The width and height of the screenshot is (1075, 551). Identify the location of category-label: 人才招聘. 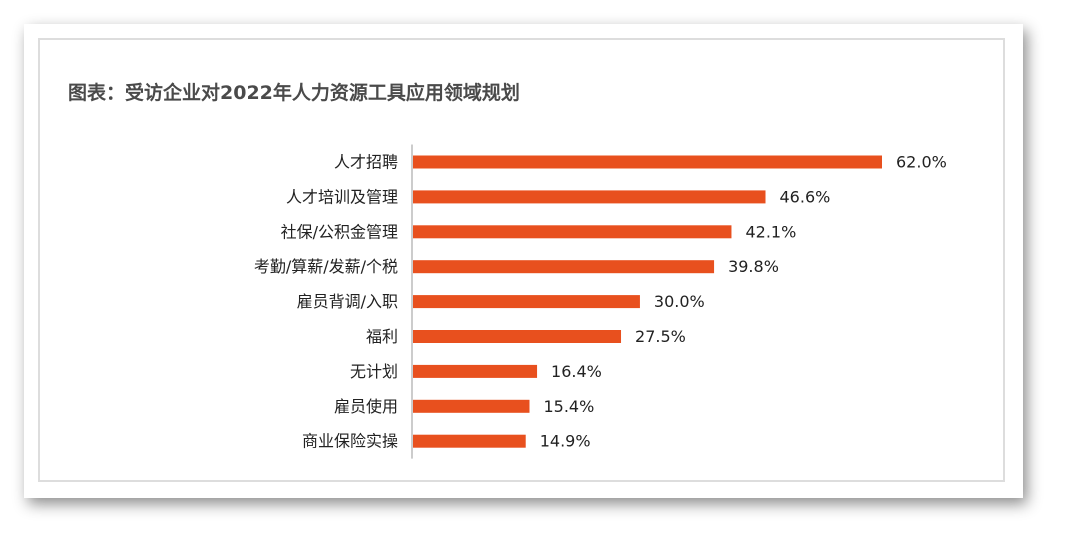
(366, 162).